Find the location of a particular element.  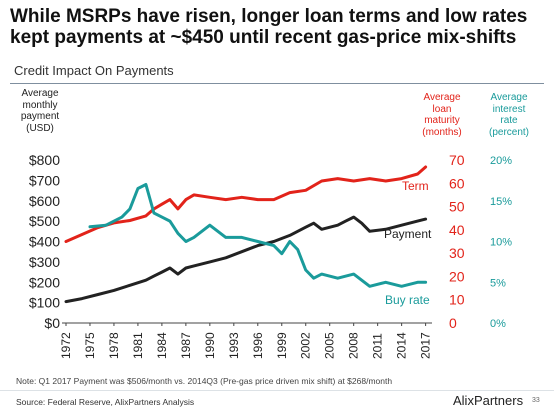

term-tick-label: 10 is located at coordinates (457, 300).